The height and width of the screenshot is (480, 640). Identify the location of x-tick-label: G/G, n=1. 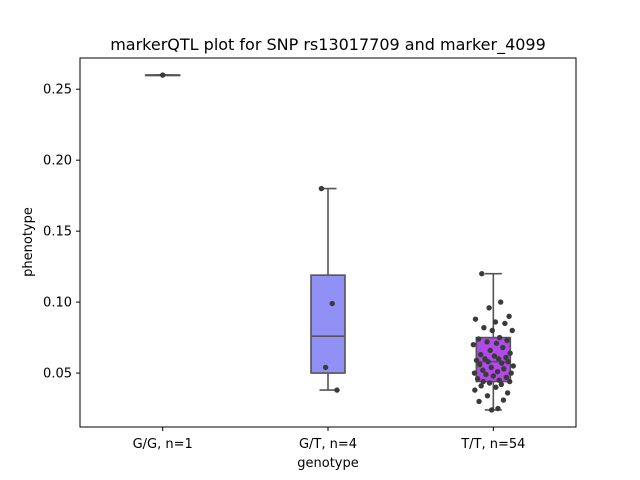
(163, 444).